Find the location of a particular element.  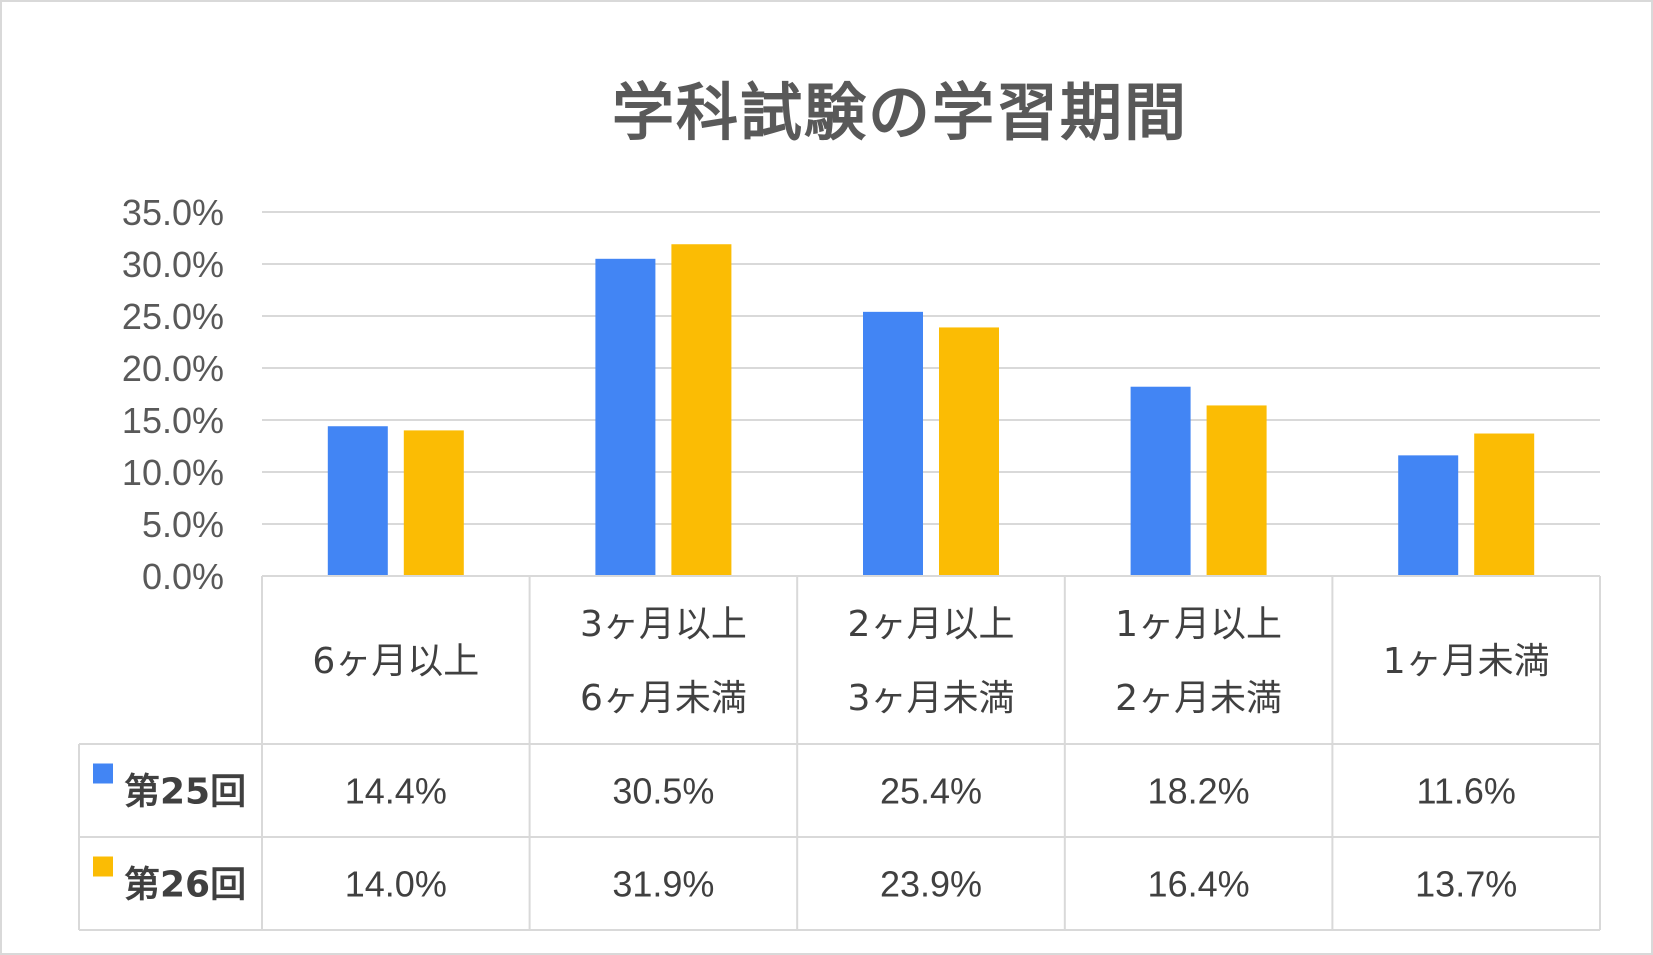

data-label: 30.5% is located at coordinates (663, 791).